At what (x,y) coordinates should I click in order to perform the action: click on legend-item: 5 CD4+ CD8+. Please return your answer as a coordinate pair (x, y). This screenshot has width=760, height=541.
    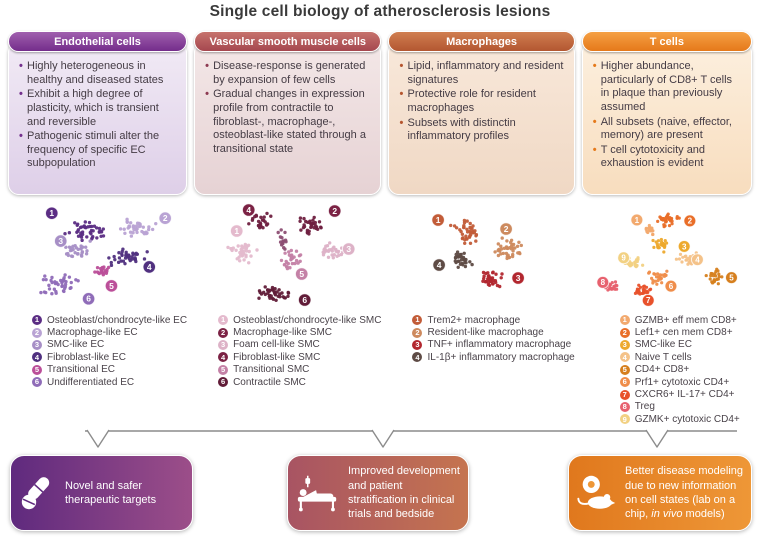
    Looking at the image, I should click on (685, 370).